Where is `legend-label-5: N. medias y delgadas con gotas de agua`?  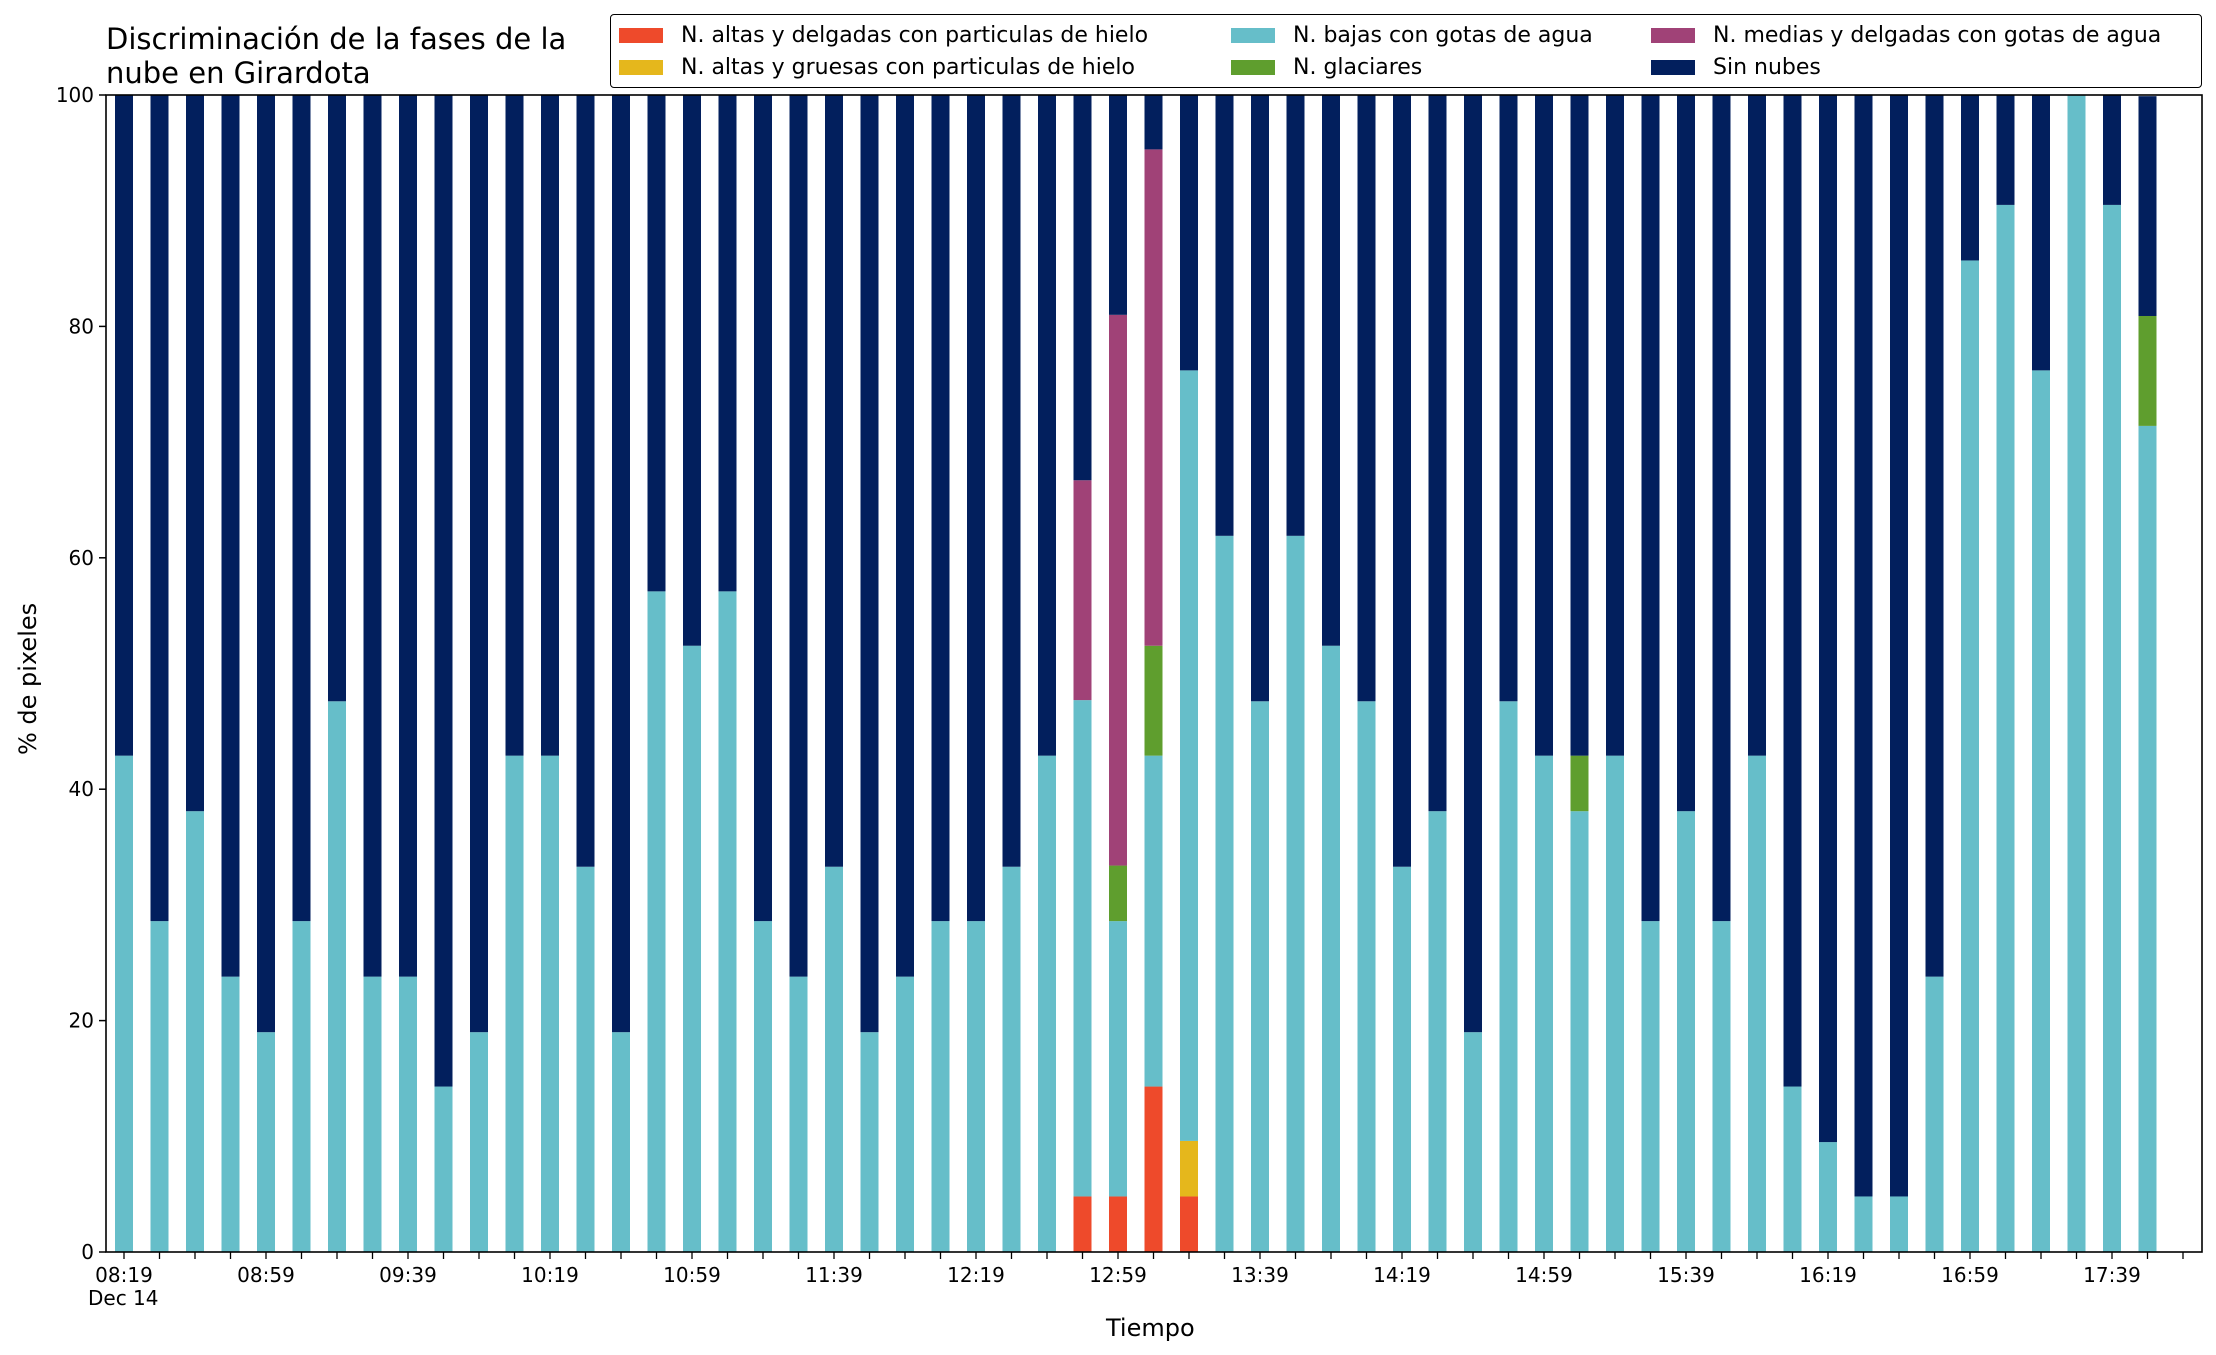
legend-label-5: N. medias y delgadas con gotas de agua is located at coordinates (1937, 35).